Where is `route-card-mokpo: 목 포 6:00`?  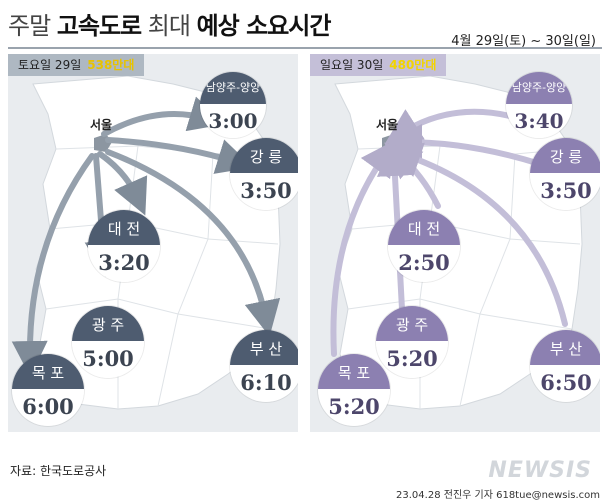
route-card-mokpo: 목 포 6:00 is located at coordinates (48, 390).